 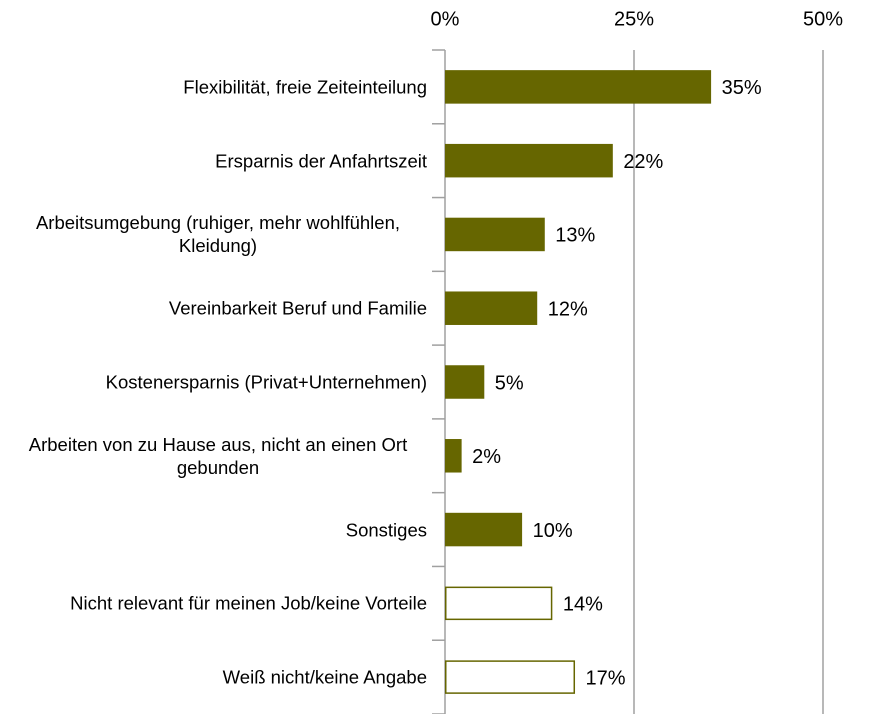 What do you see at coordinates (297, 308) in the screenshot?
I see `category-label: Vereinbarkeit Beruf und Familie` at bounding box center [297, 308].